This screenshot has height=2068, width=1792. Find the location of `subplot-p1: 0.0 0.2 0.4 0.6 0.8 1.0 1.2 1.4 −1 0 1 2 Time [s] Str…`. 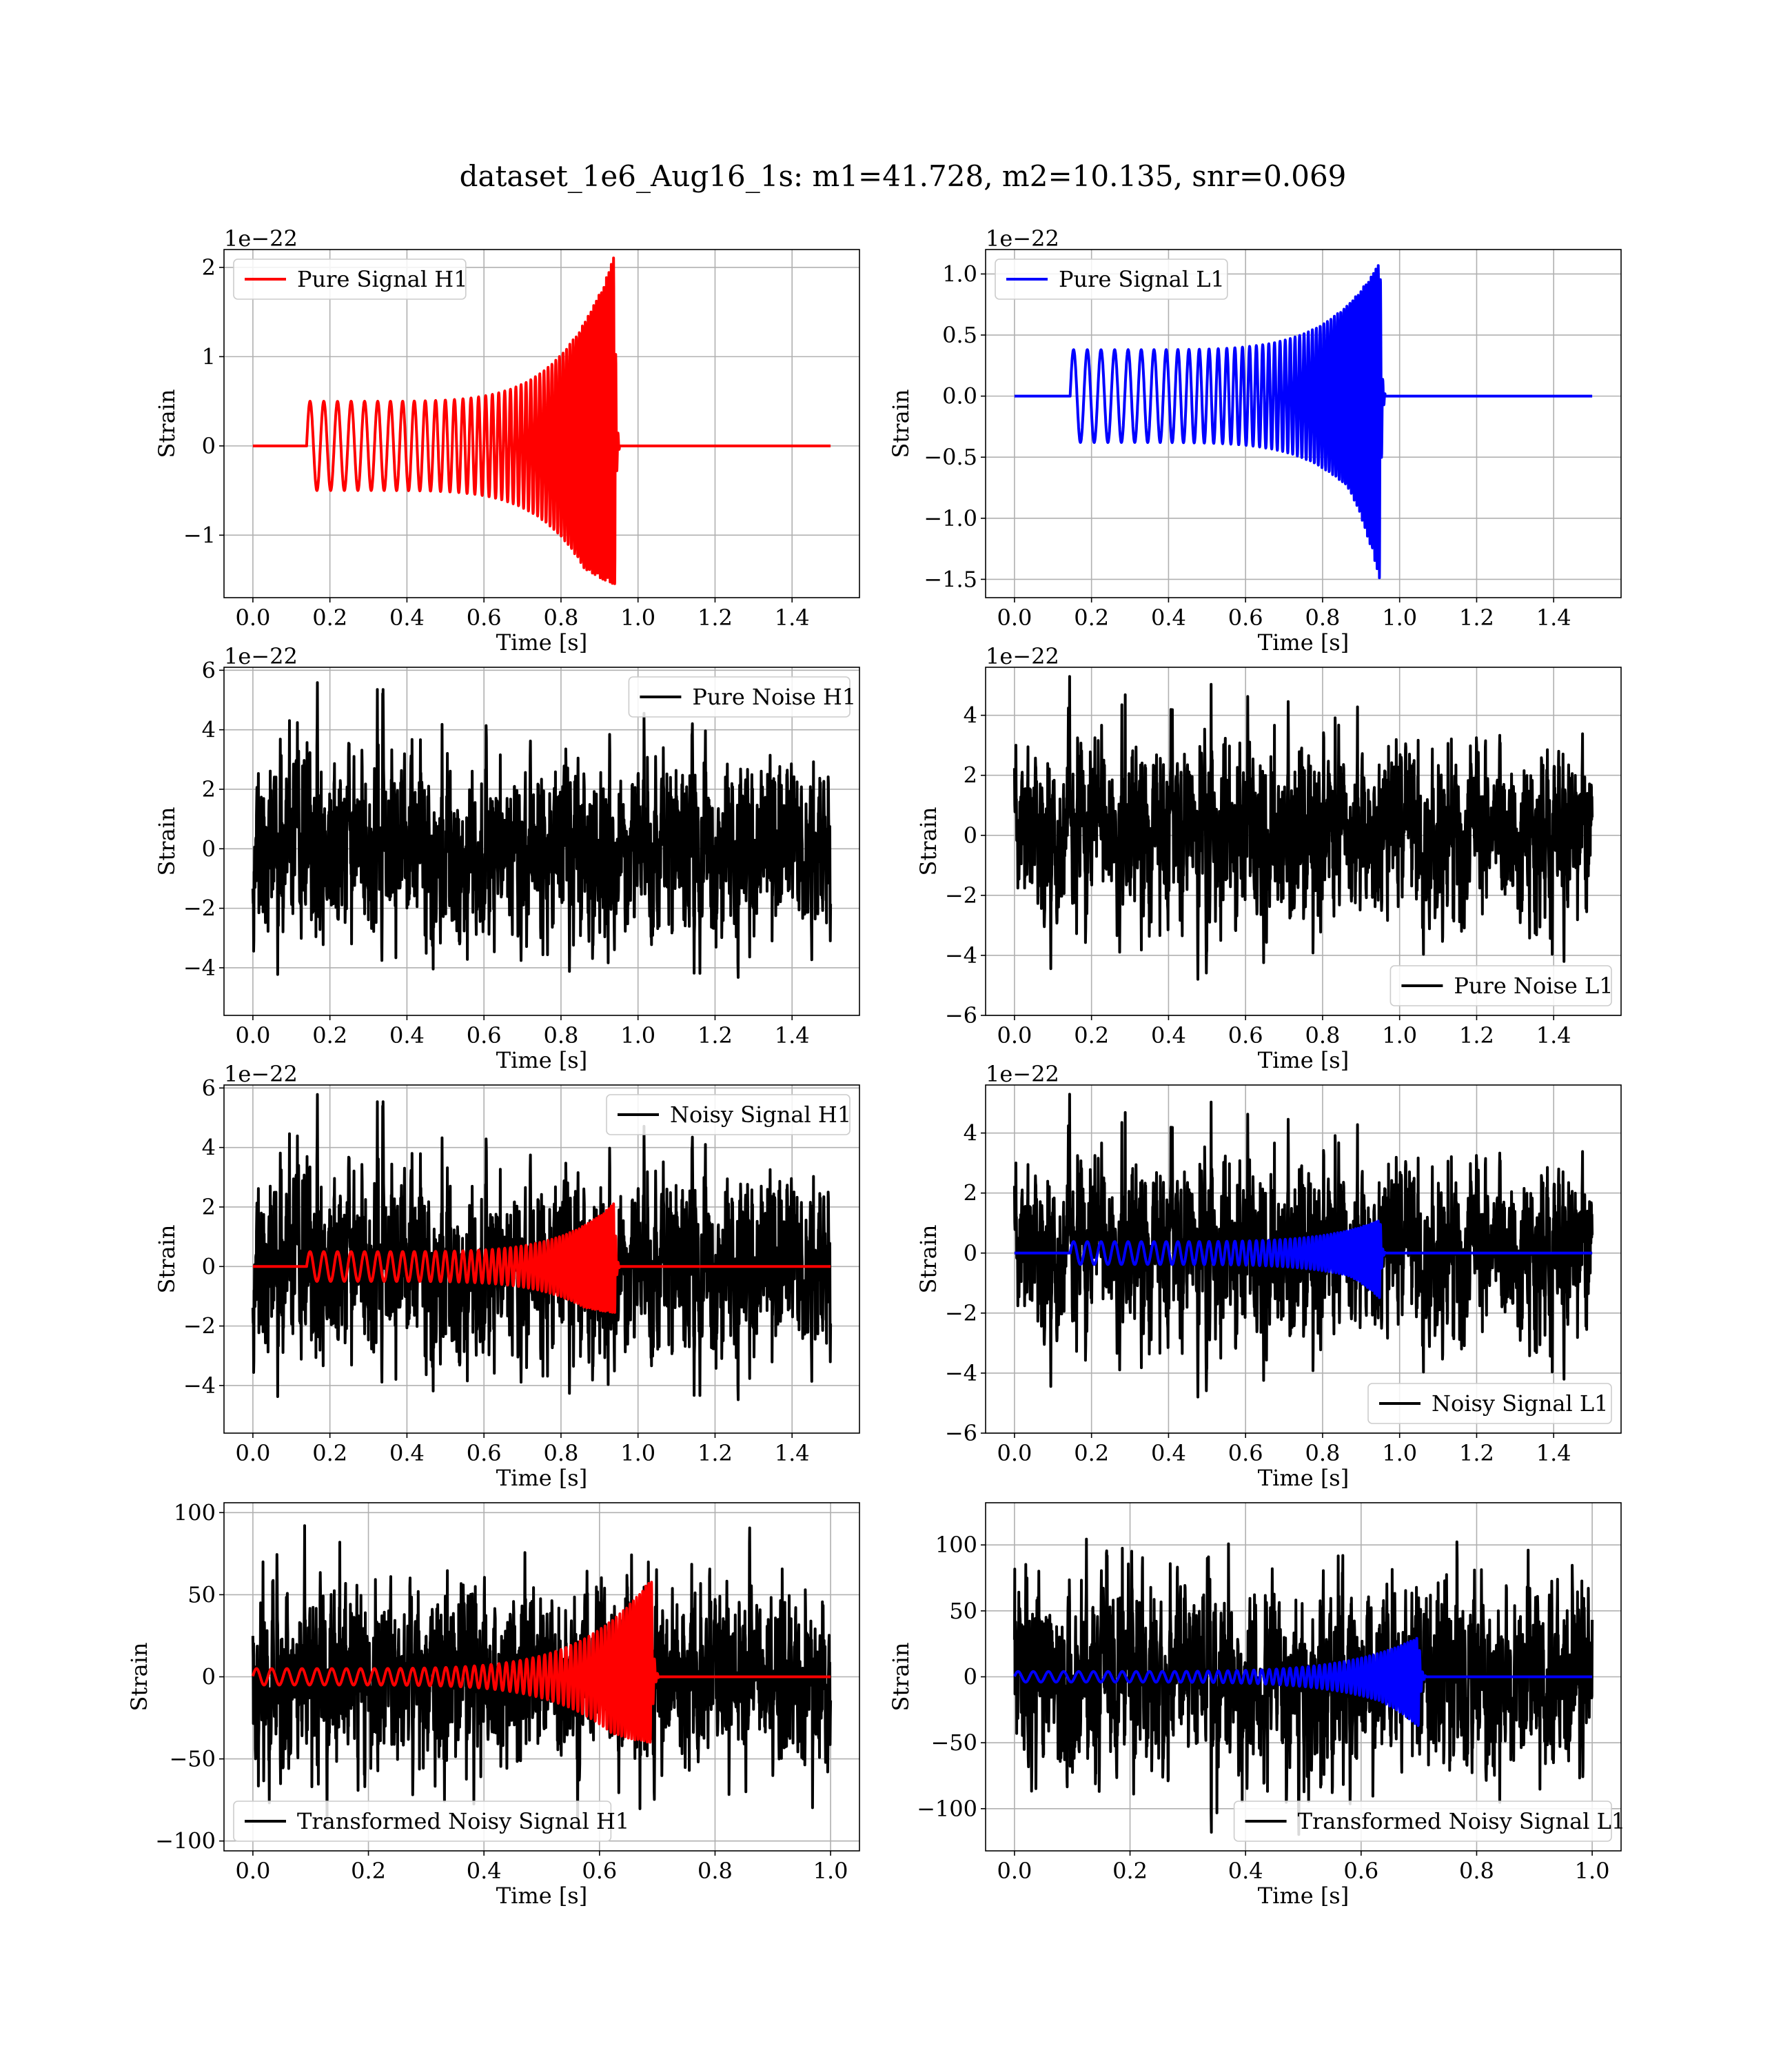

subplot-p1: 0.0 0.2 0.4 0.6 0.8 1.0 1.2 1.4 −1 0 1 2 Time [s] Str… is located at coordinates (507, 440).